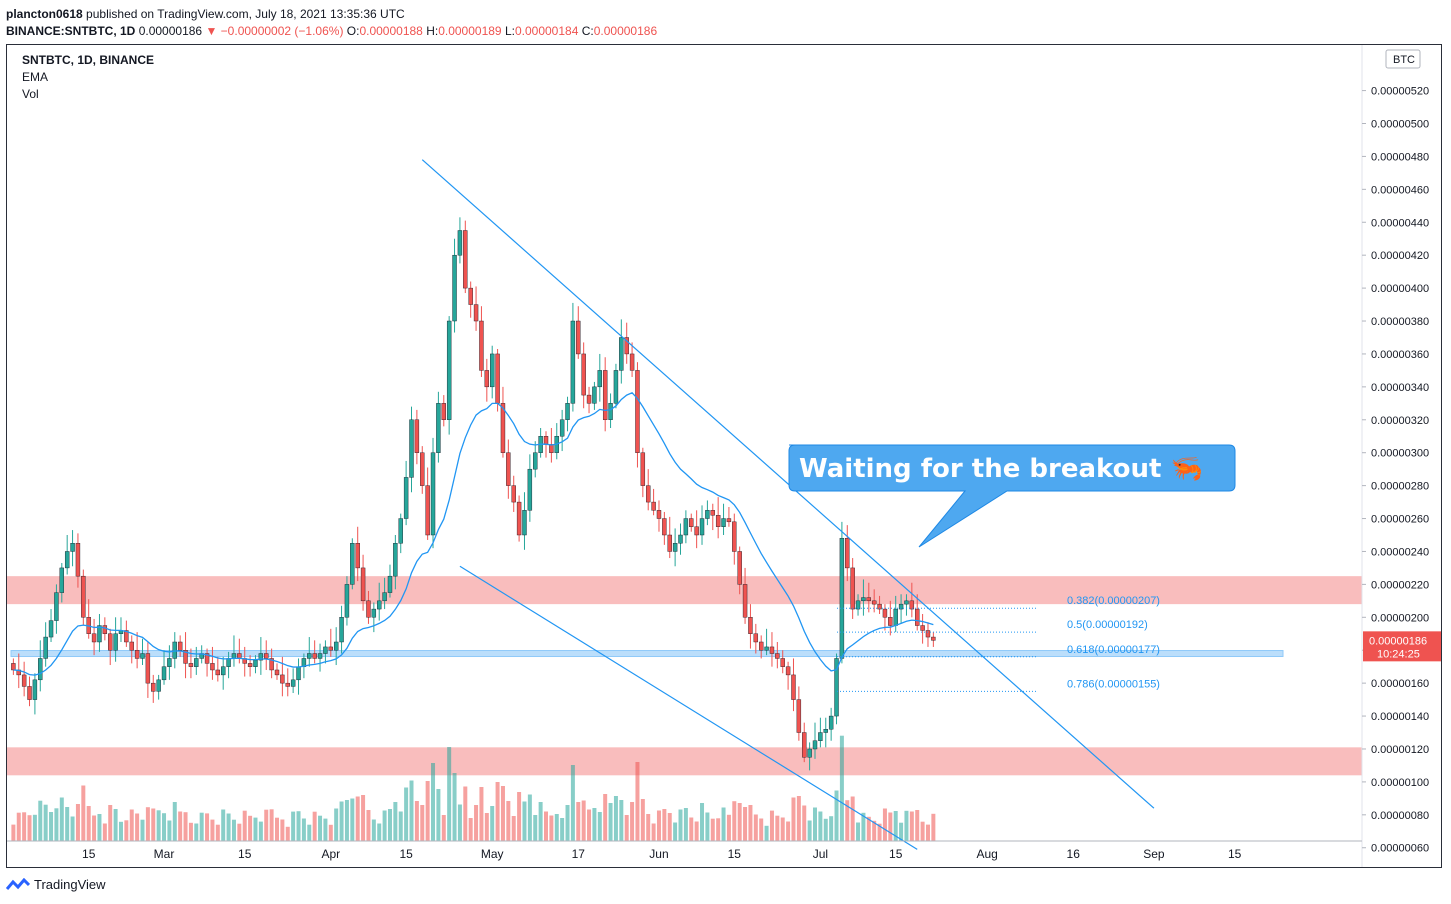 Image resolution: width=1451 pixels, height=904 pixels. I want to click on close-value: 0.00000186, so click(625, 31).